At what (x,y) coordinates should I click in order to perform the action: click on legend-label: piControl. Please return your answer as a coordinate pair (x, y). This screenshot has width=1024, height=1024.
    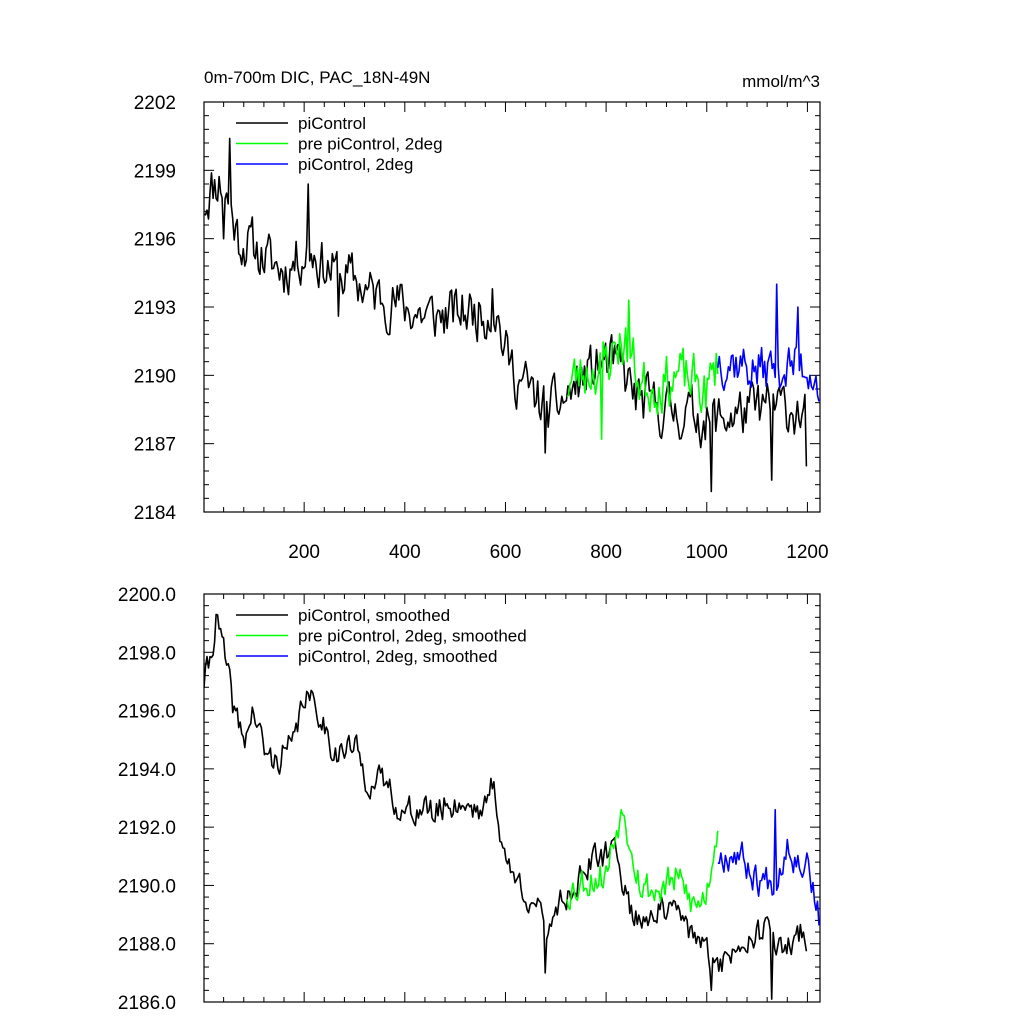
    Looking at the image, I should click on (332, 123).